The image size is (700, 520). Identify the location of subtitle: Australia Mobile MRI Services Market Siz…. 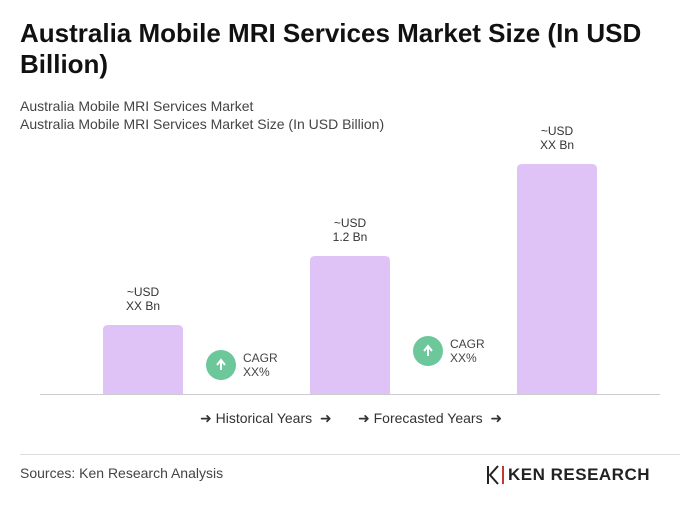
(202, 124).